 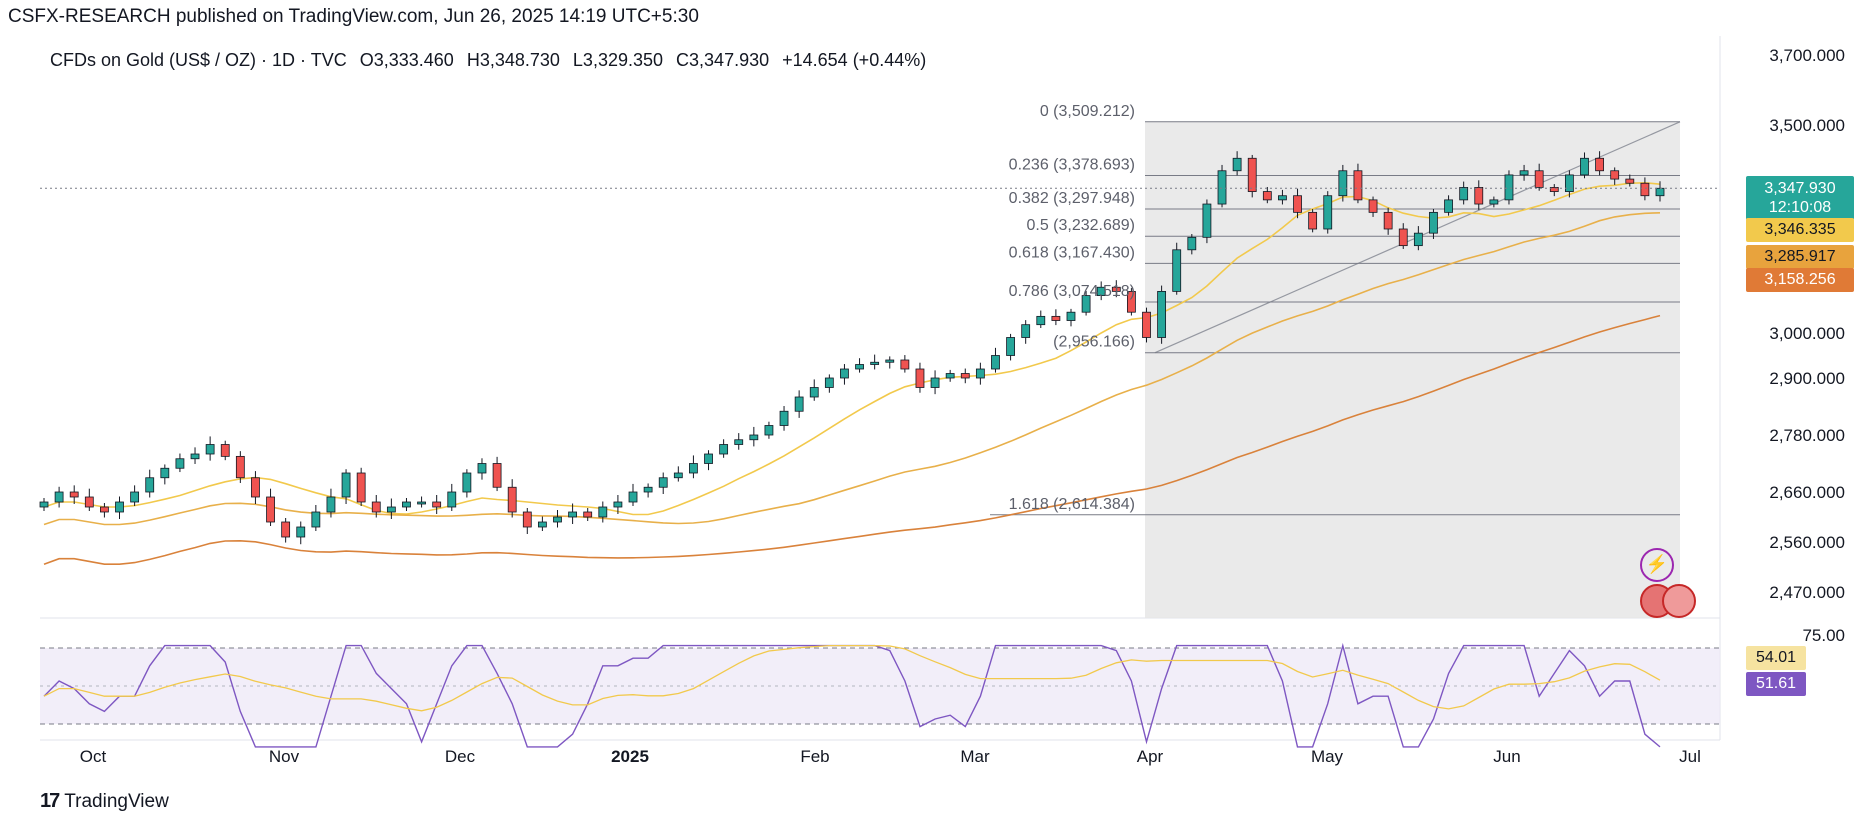 What do you see at coordinates (1776, 658) in the screenshot?
I see `rsi-ma-tag: 54.01` at bounding box center [1776, 658].